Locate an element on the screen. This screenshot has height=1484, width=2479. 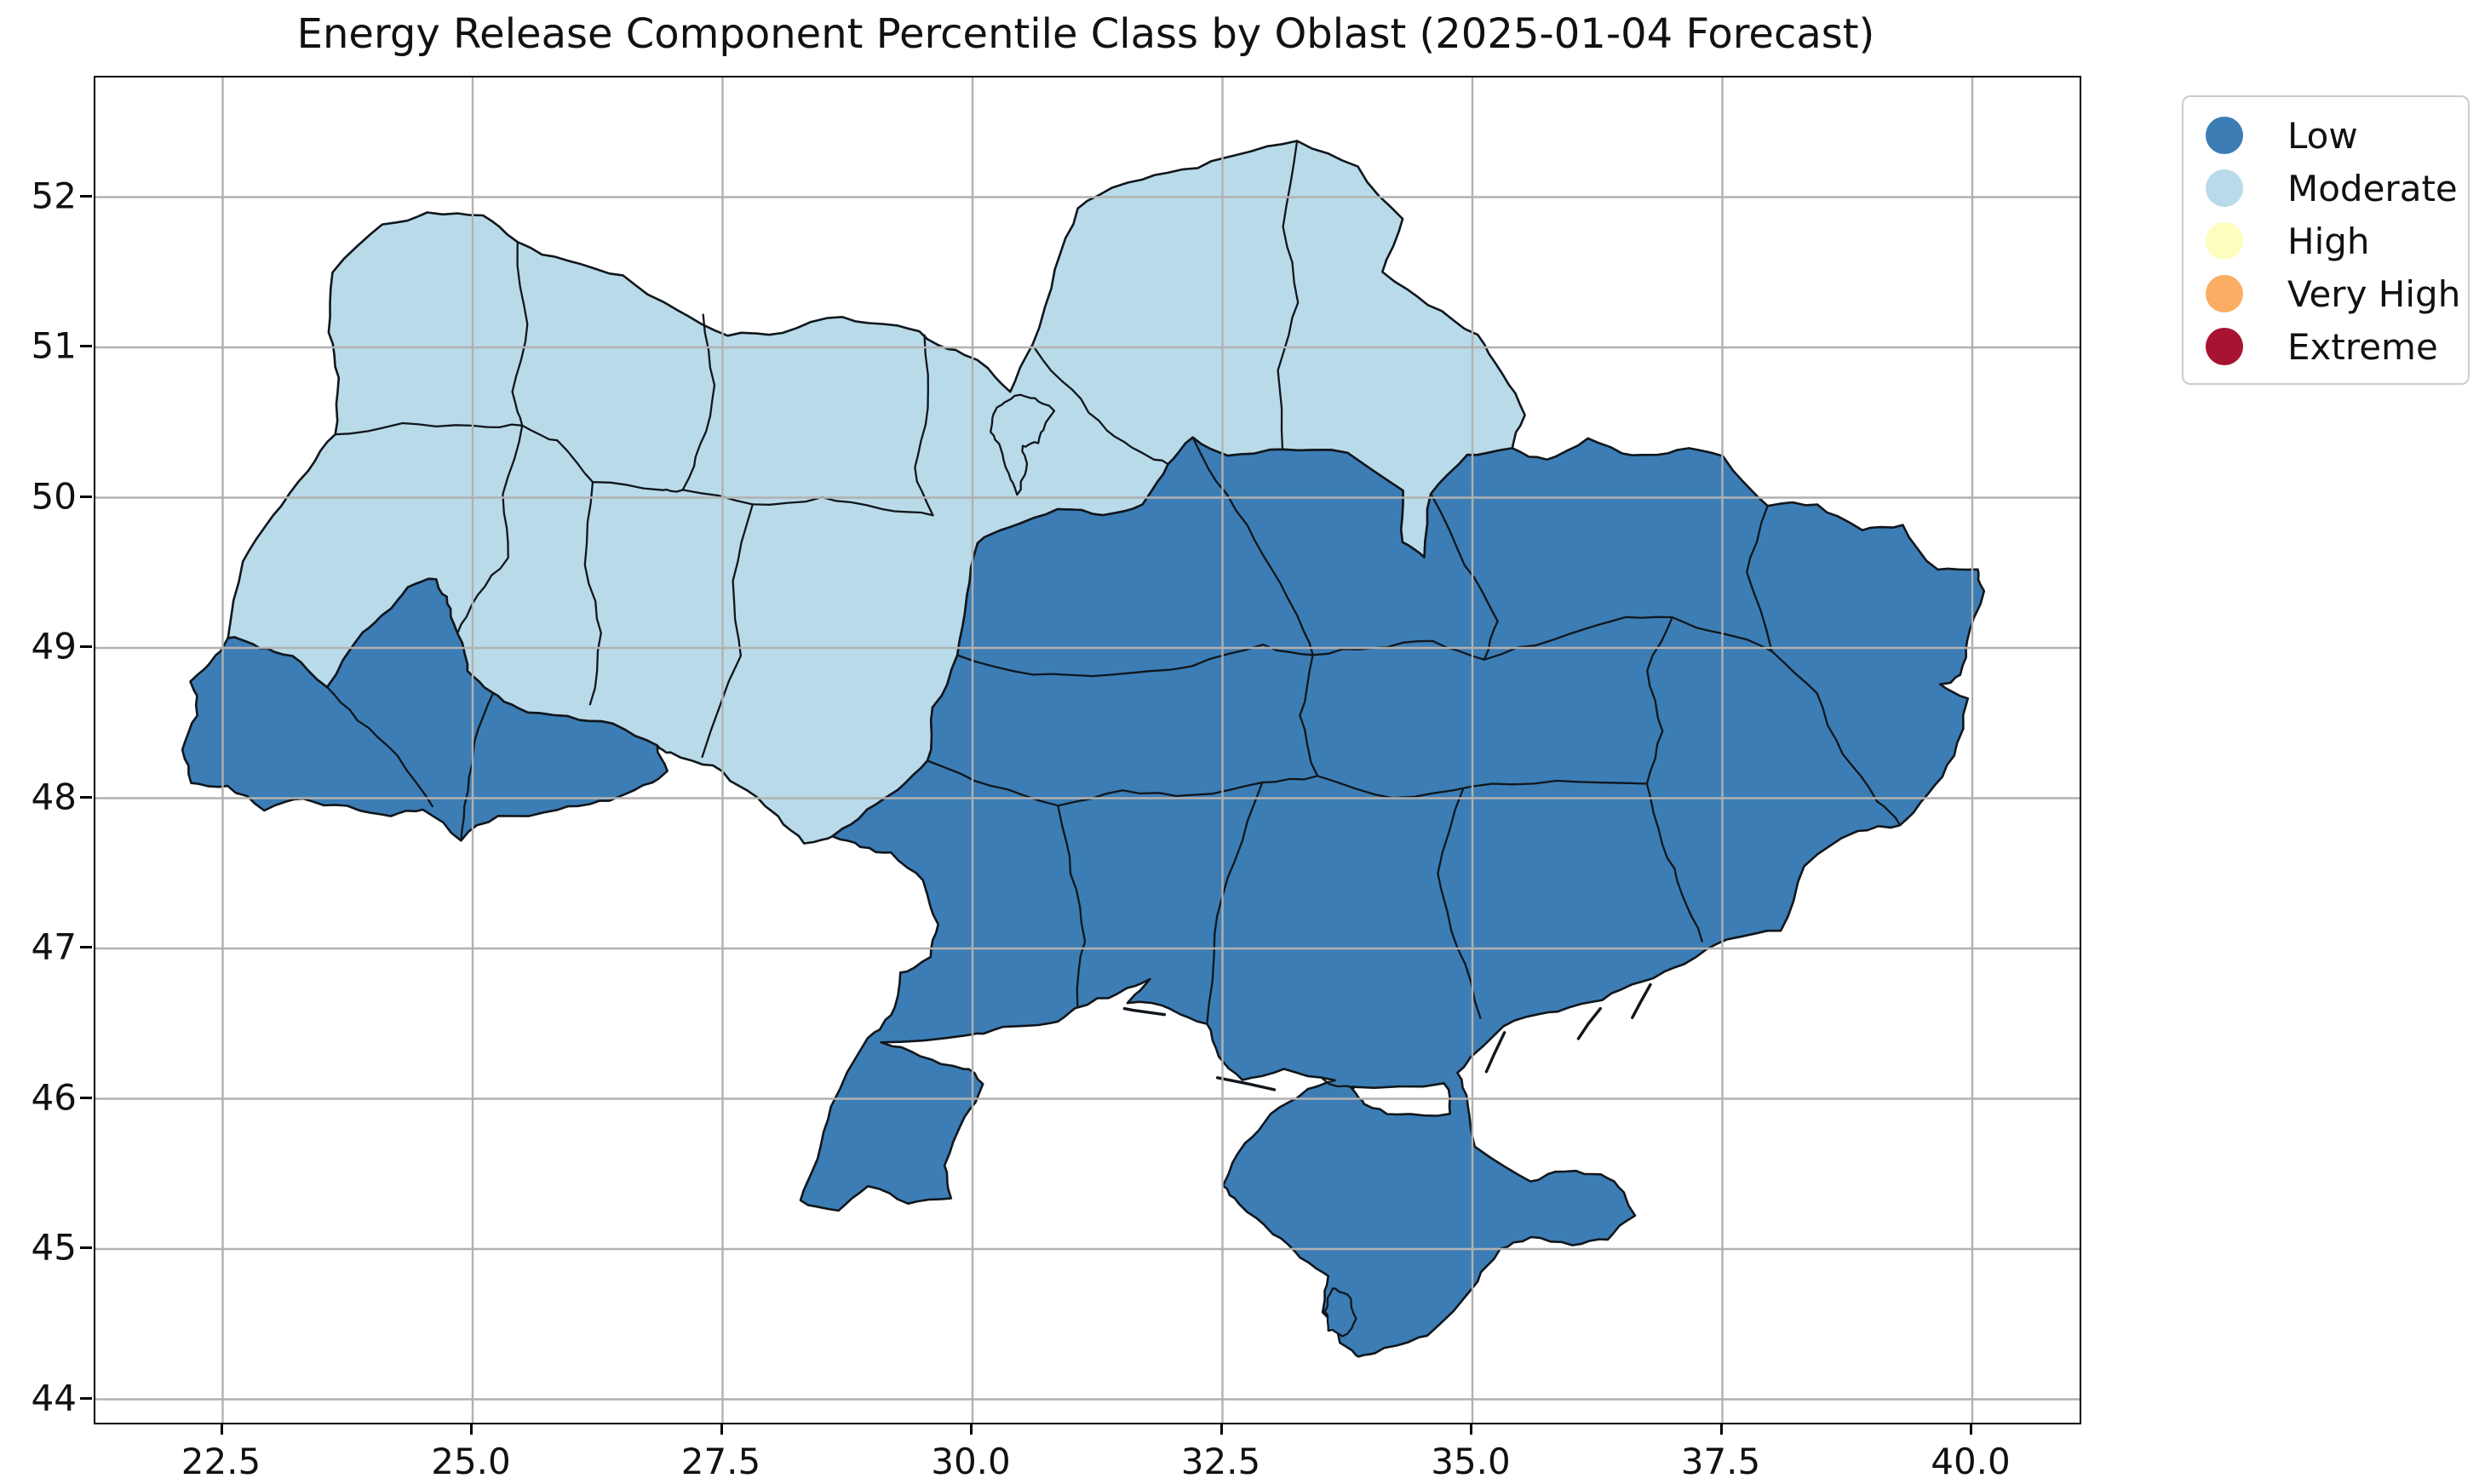
legend-item-very-high: Very High is located at coordinates (2334, 293).